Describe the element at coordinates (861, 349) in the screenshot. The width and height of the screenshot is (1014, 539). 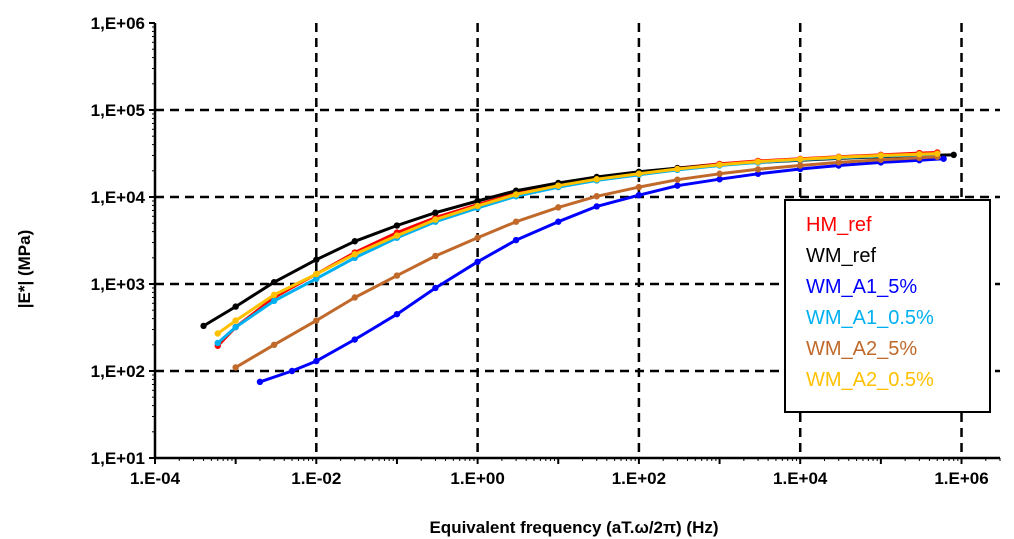
I see `legend-entry: WM_A2_5%` at that location.